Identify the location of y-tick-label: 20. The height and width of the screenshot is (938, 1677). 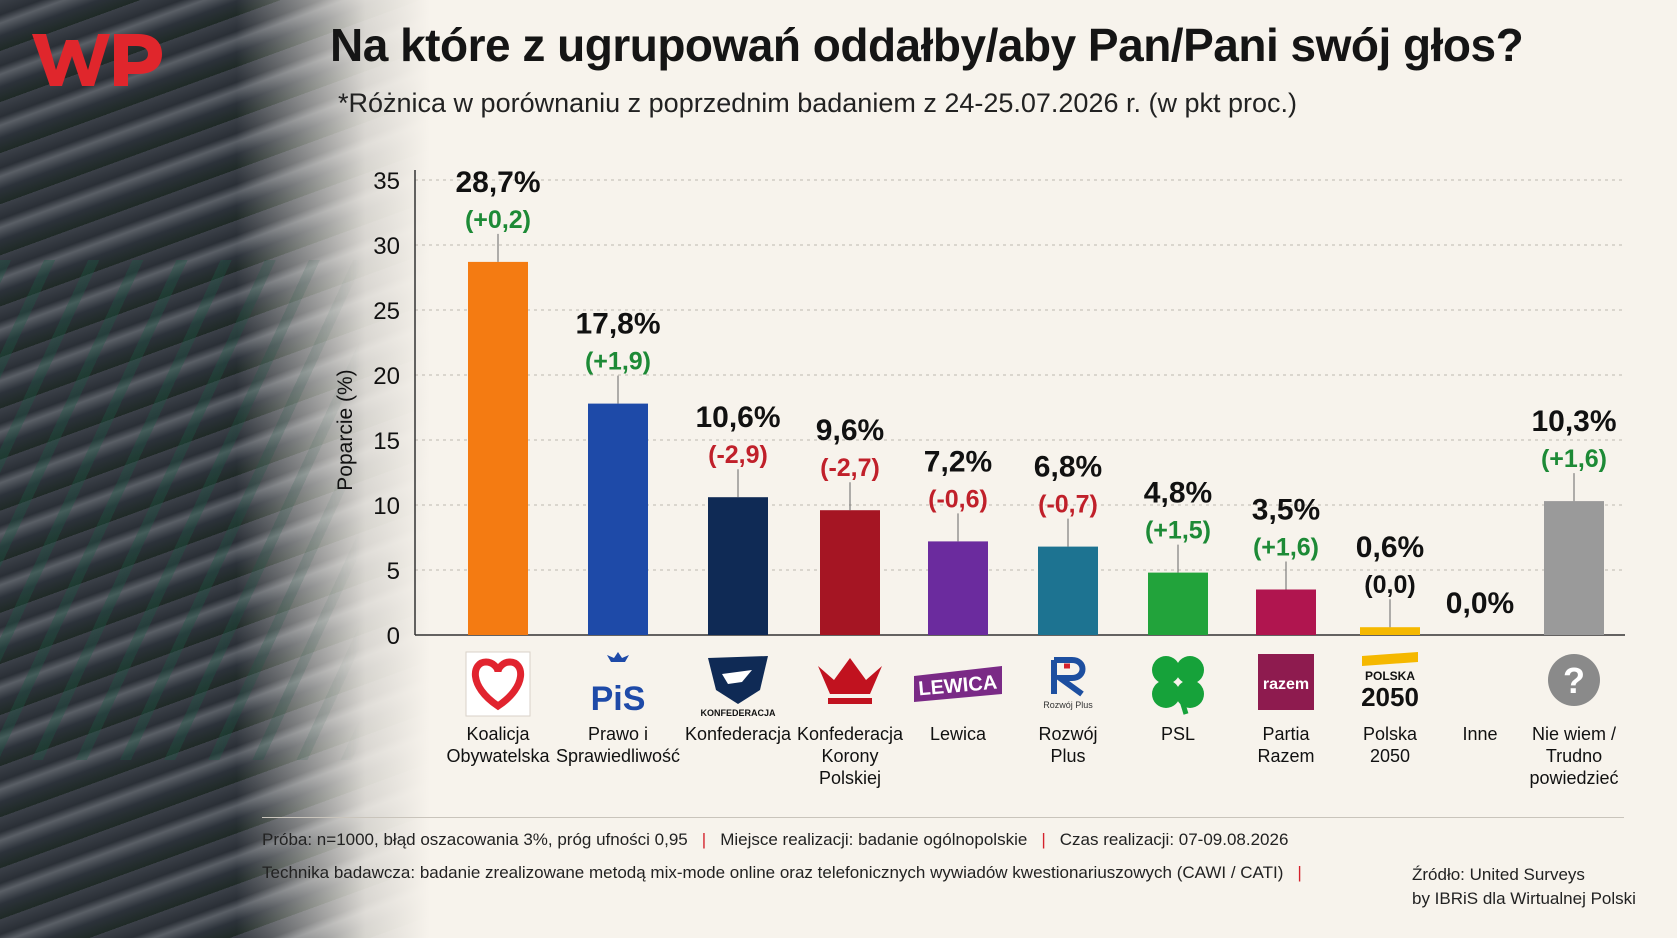
(386, 376).